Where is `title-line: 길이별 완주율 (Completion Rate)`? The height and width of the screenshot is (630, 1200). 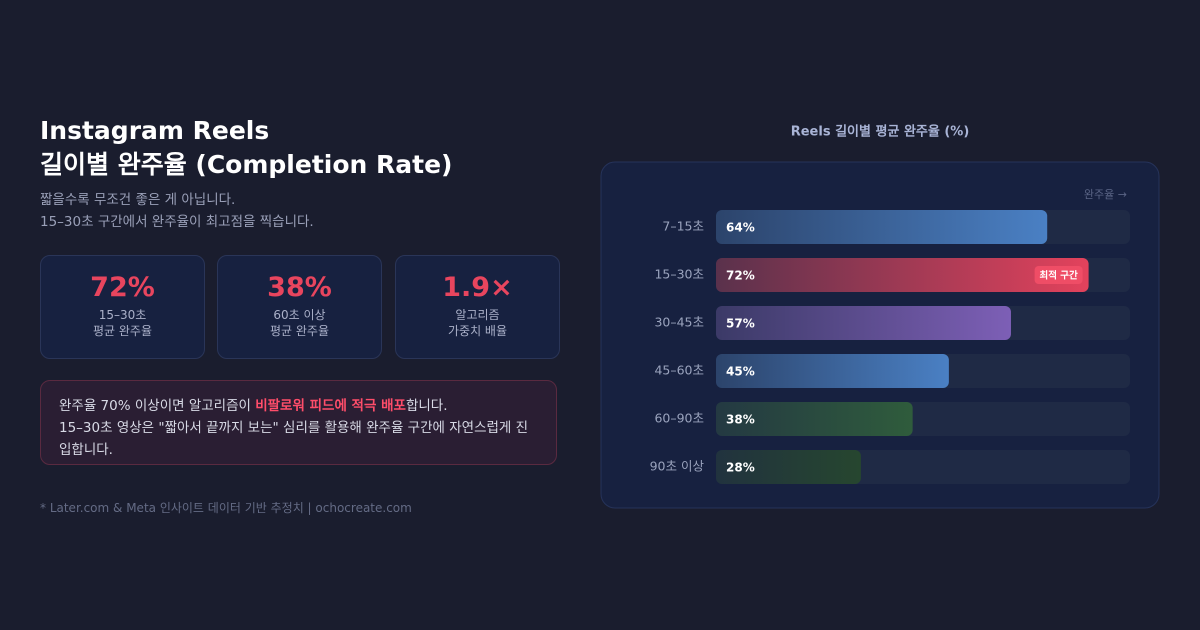
title-line: 길이별 완주율 (Completion Rate) is located at coordinates (246, 164).